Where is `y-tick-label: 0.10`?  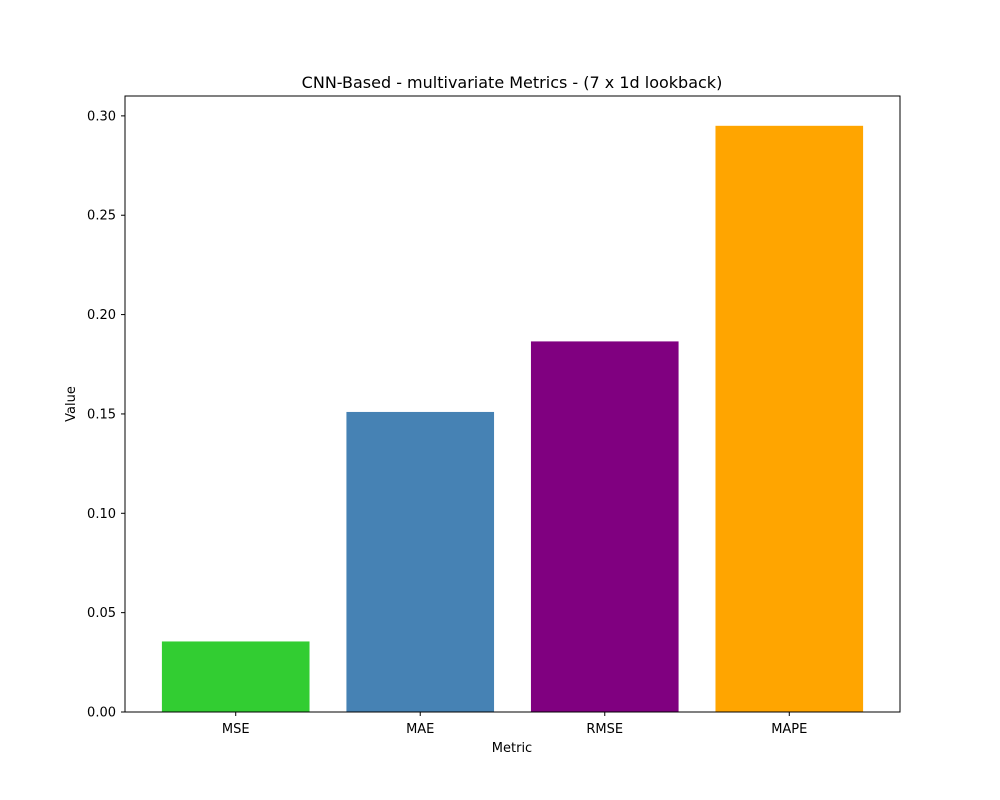
y-tick-label: 0.10 is located at coordinates (101, 514).